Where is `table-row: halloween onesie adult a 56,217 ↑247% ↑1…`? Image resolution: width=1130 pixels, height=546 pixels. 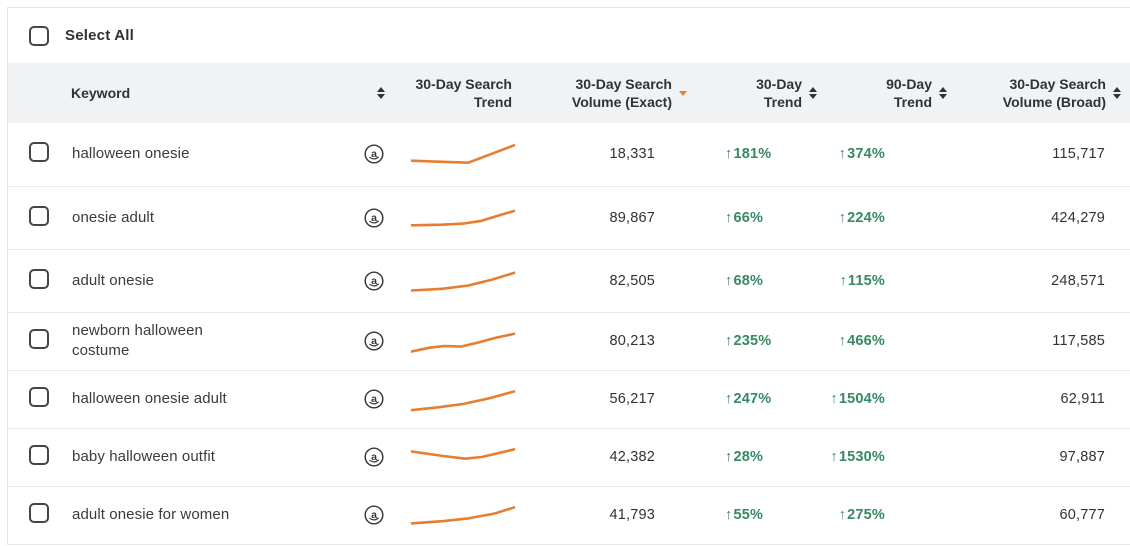
table-row: halloween onesie adult a 56,217 ↑247% ↑1… is located at coordinates (569, 399).